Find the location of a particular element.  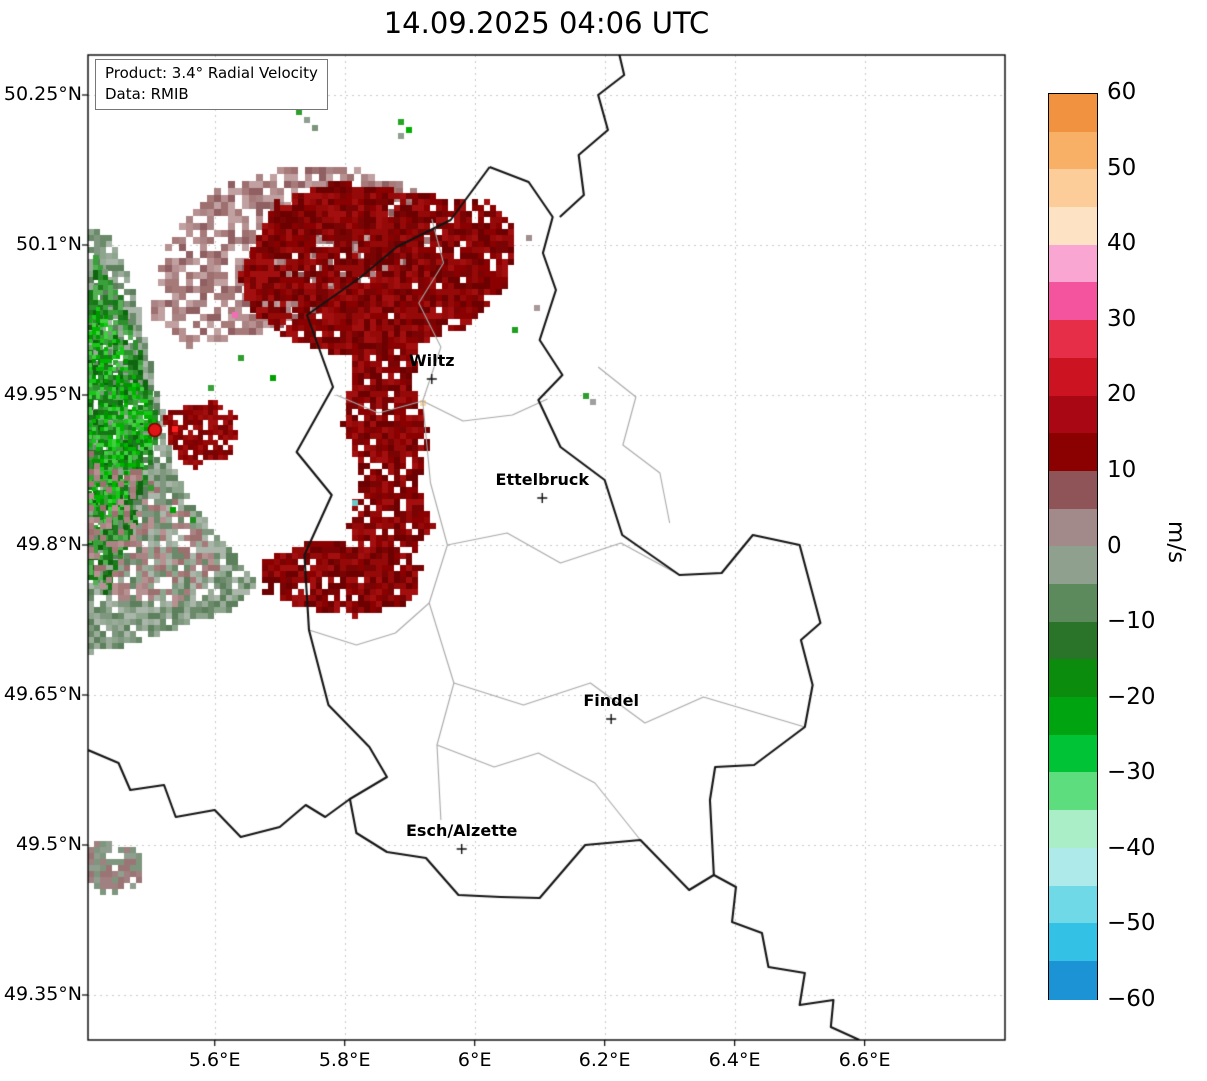

y-axis-tick-label: 49.65°N is located at coordinates (42, 694).